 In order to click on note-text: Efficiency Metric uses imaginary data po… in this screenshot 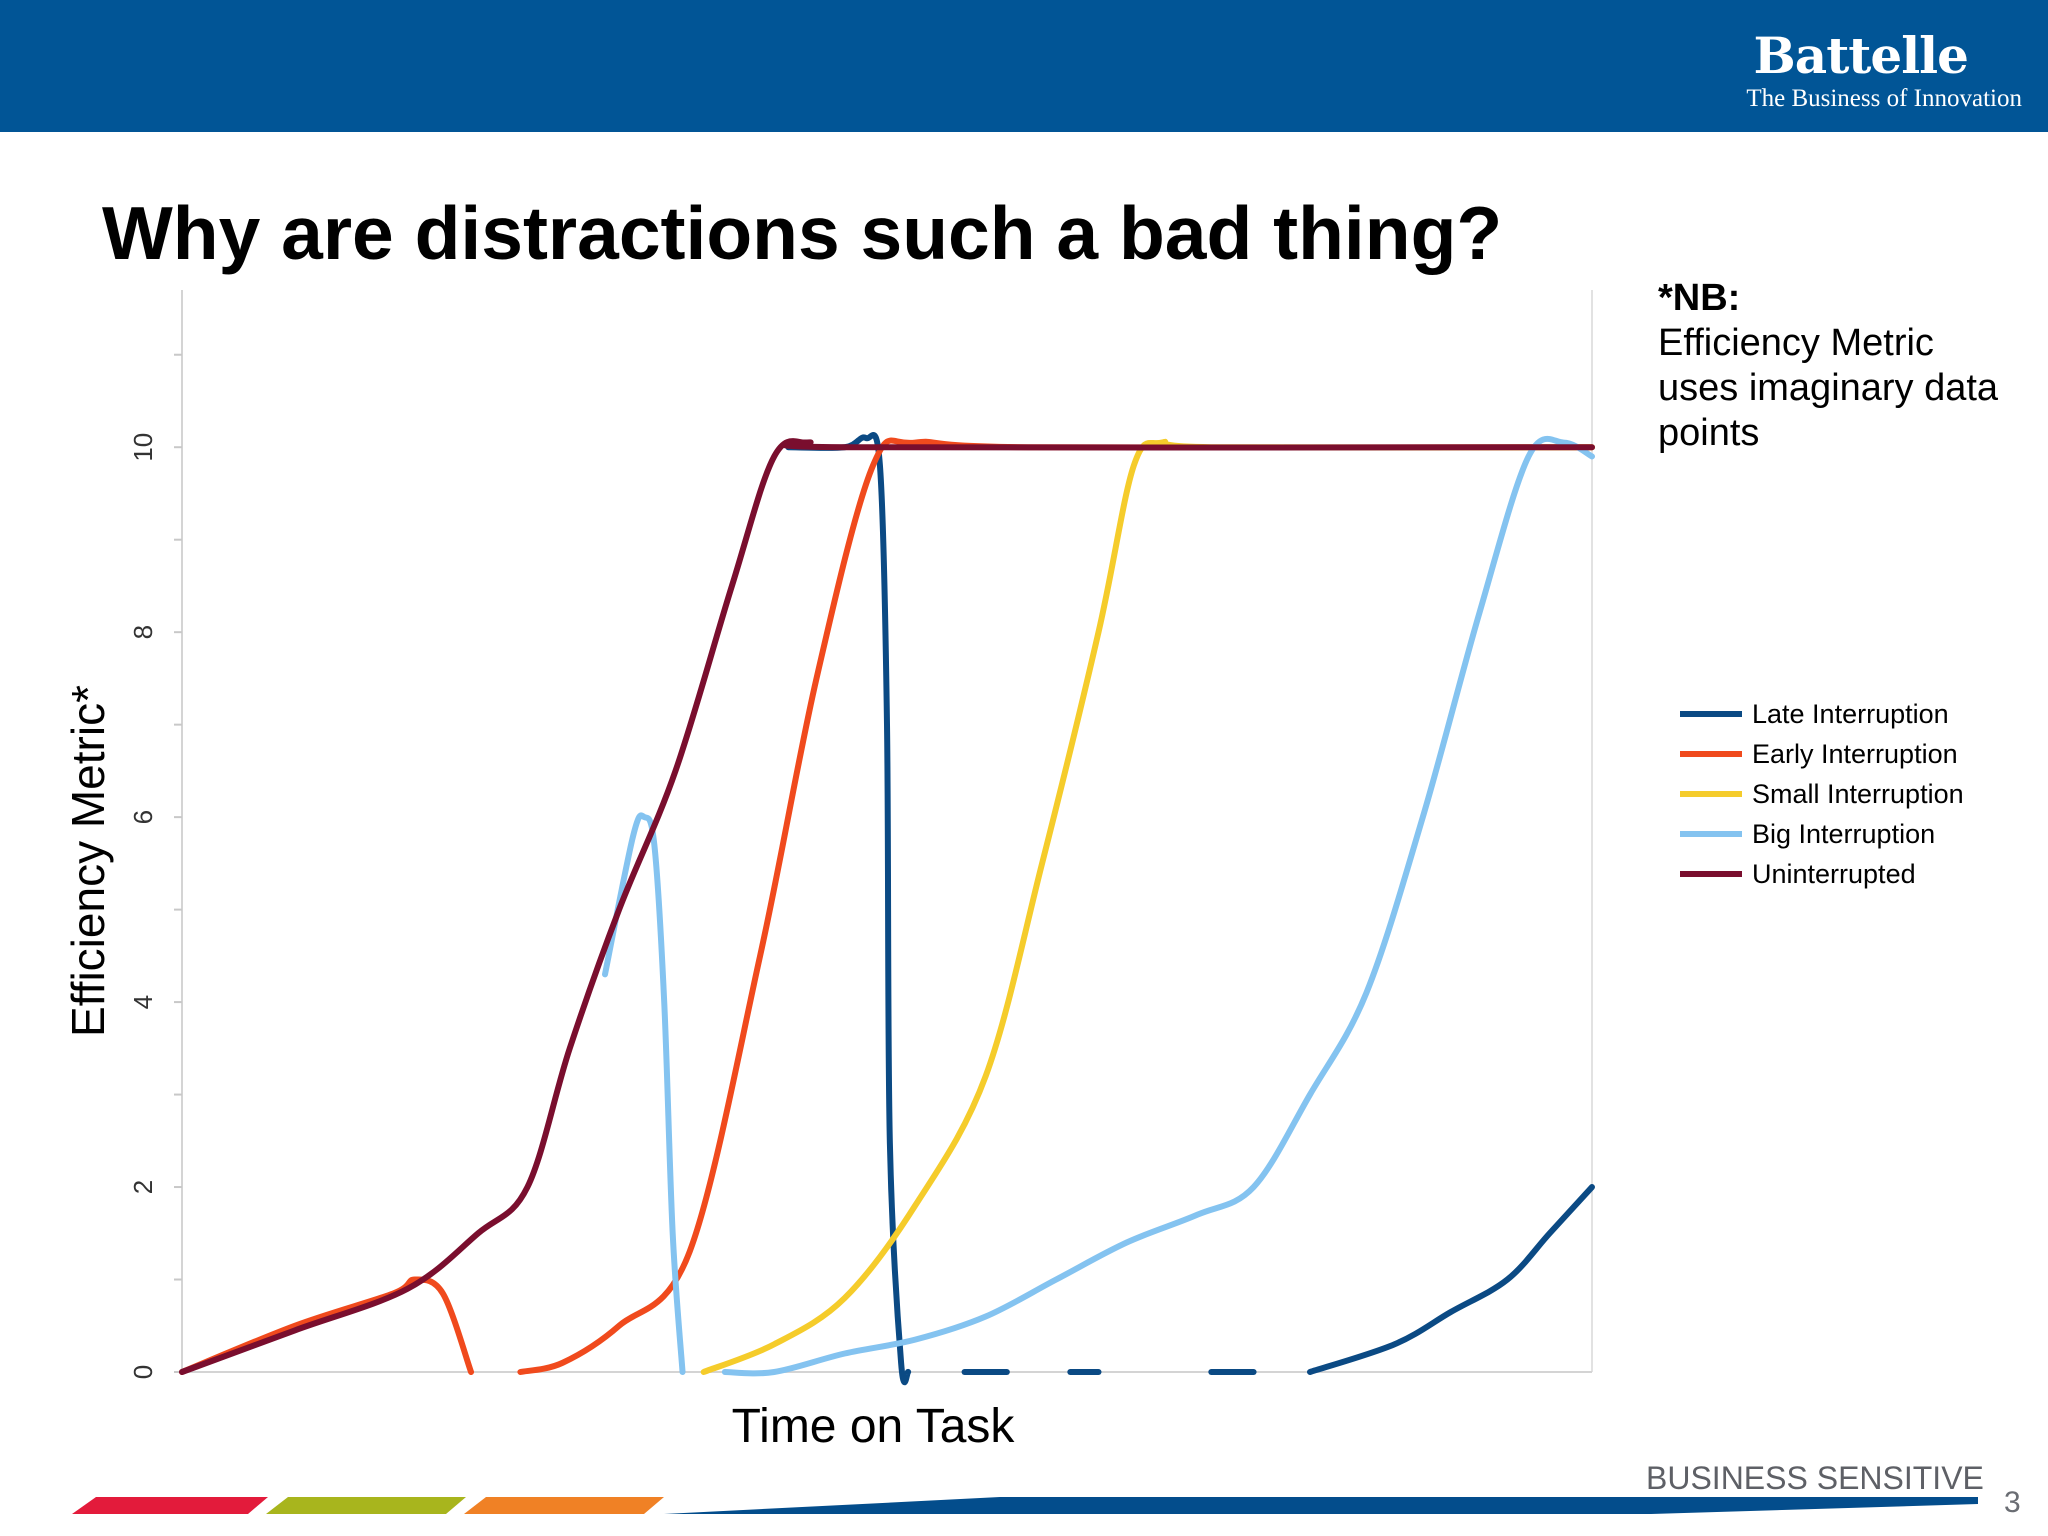, I will do `click(1828, 388)`.